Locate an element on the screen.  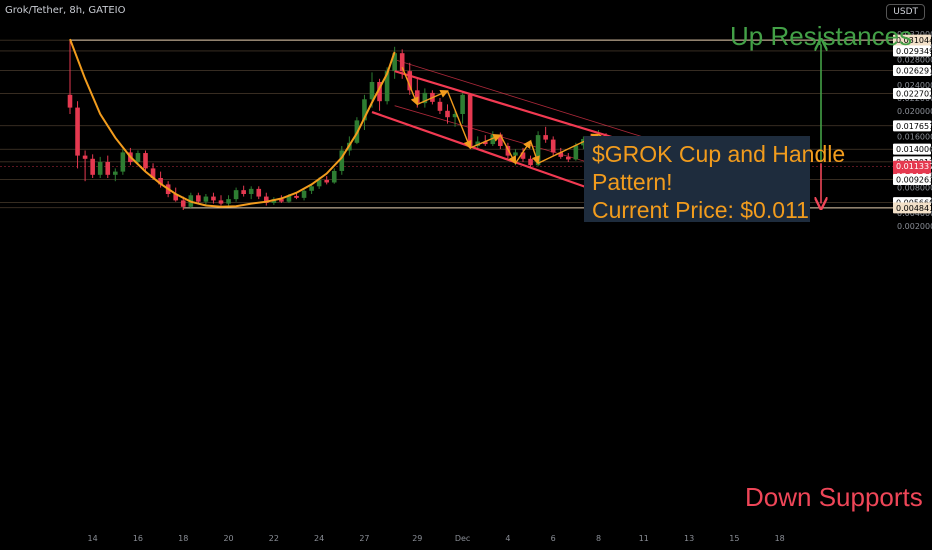
x-tick-label: 29 is located at coordinates (417, 538).